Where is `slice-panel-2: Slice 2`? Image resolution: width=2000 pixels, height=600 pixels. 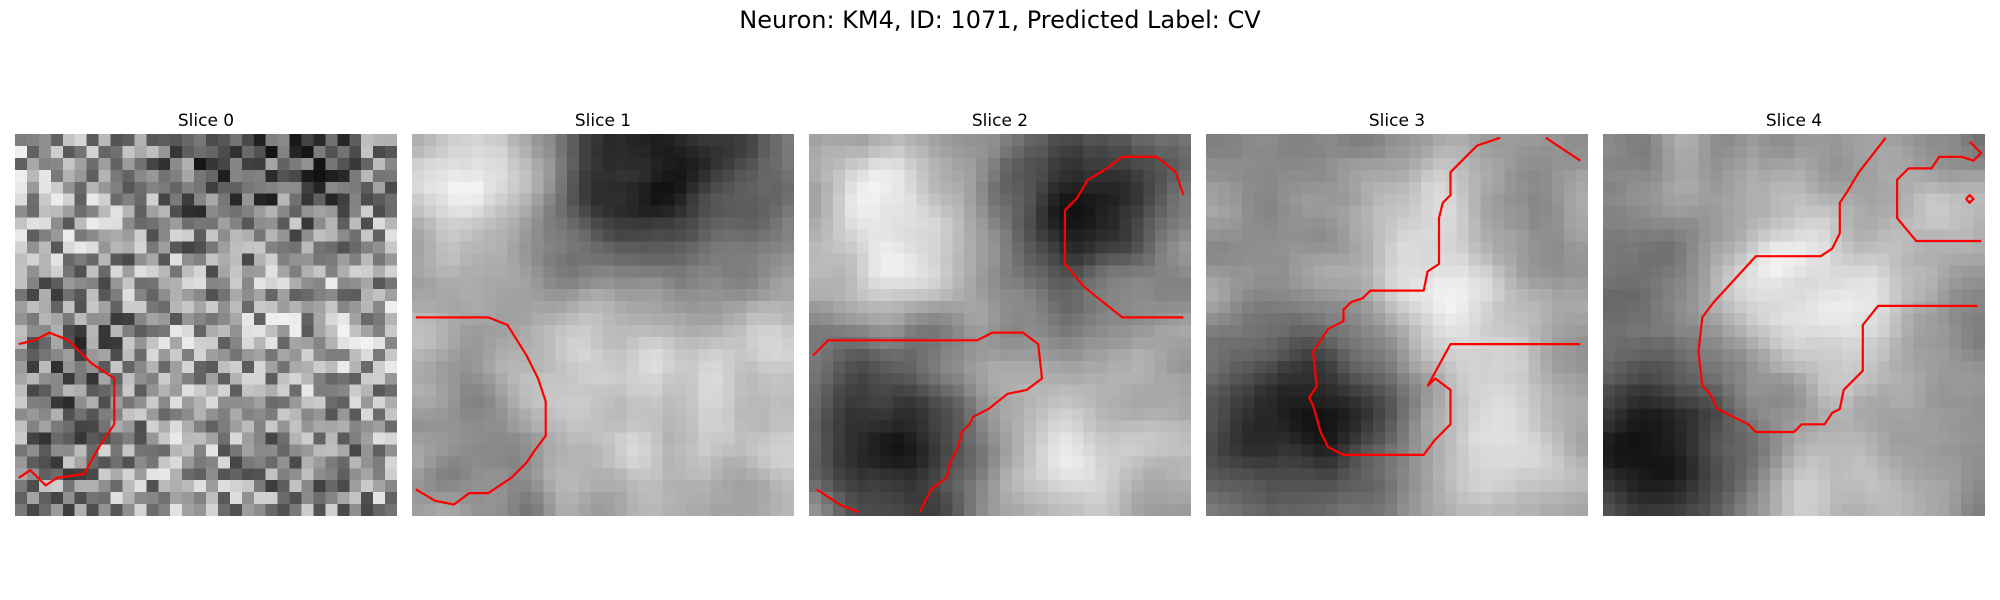
slice-panel-2: Slice 2 is located at coordinates (1000, 312).